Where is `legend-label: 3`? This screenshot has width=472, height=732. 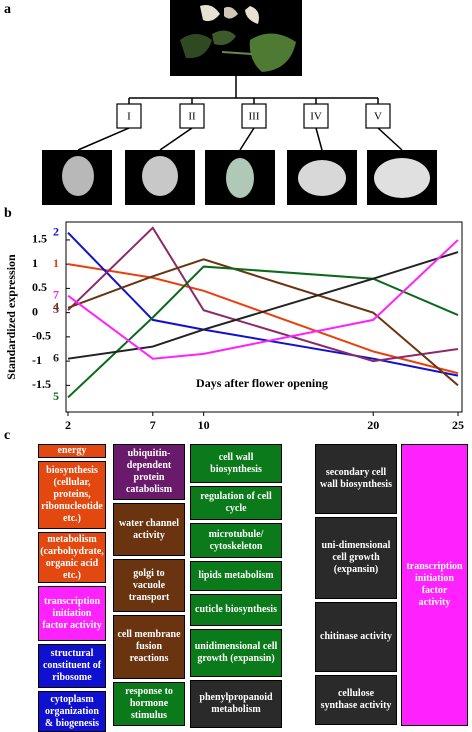 legend-label: 3 is located at coordinates (56, 309).